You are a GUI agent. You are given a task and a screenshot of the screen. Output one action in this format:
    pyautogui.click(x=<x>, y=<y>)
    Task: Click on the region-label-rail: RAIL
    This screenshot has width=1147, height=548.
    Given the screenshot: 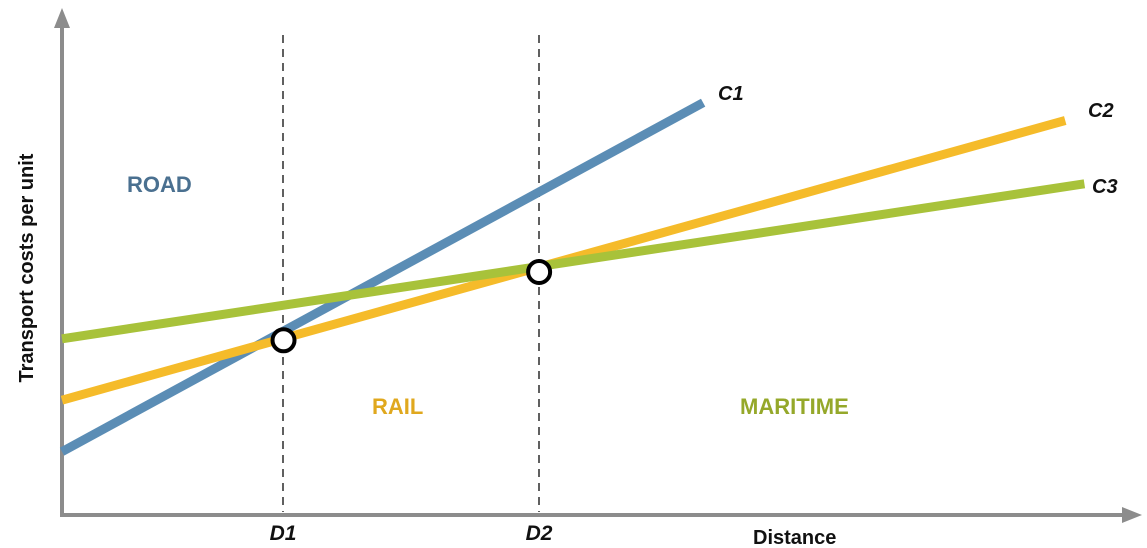 What is the action you would take?
    pyautogui.click(x=397, y=406)
    